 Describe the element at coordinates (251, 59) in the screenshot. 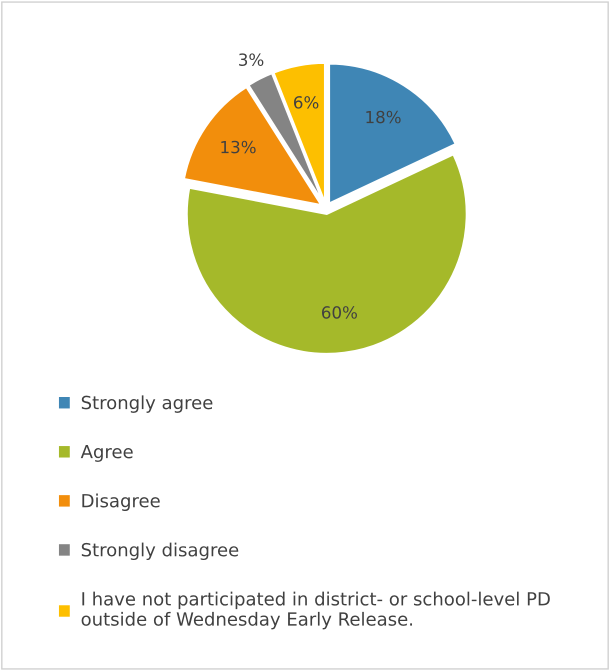

I see `data-label: 3%` at that location.